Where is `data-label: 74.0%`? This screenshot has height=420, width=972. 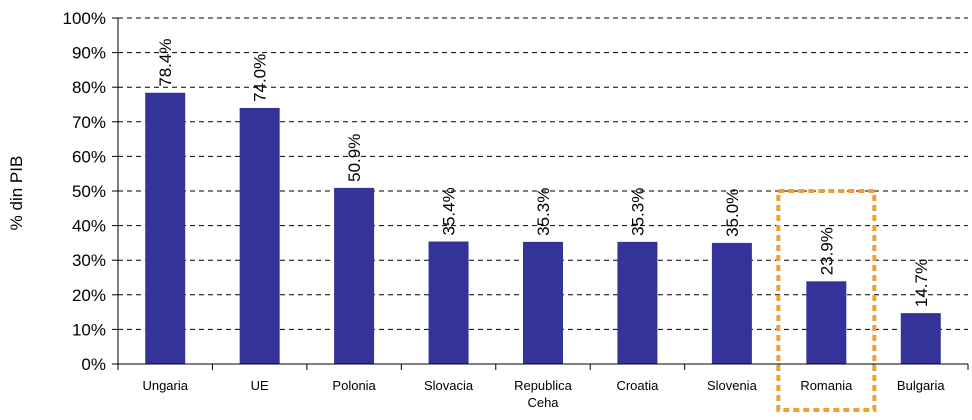 data-label: 74.0% is located at coordinates (260, 78).